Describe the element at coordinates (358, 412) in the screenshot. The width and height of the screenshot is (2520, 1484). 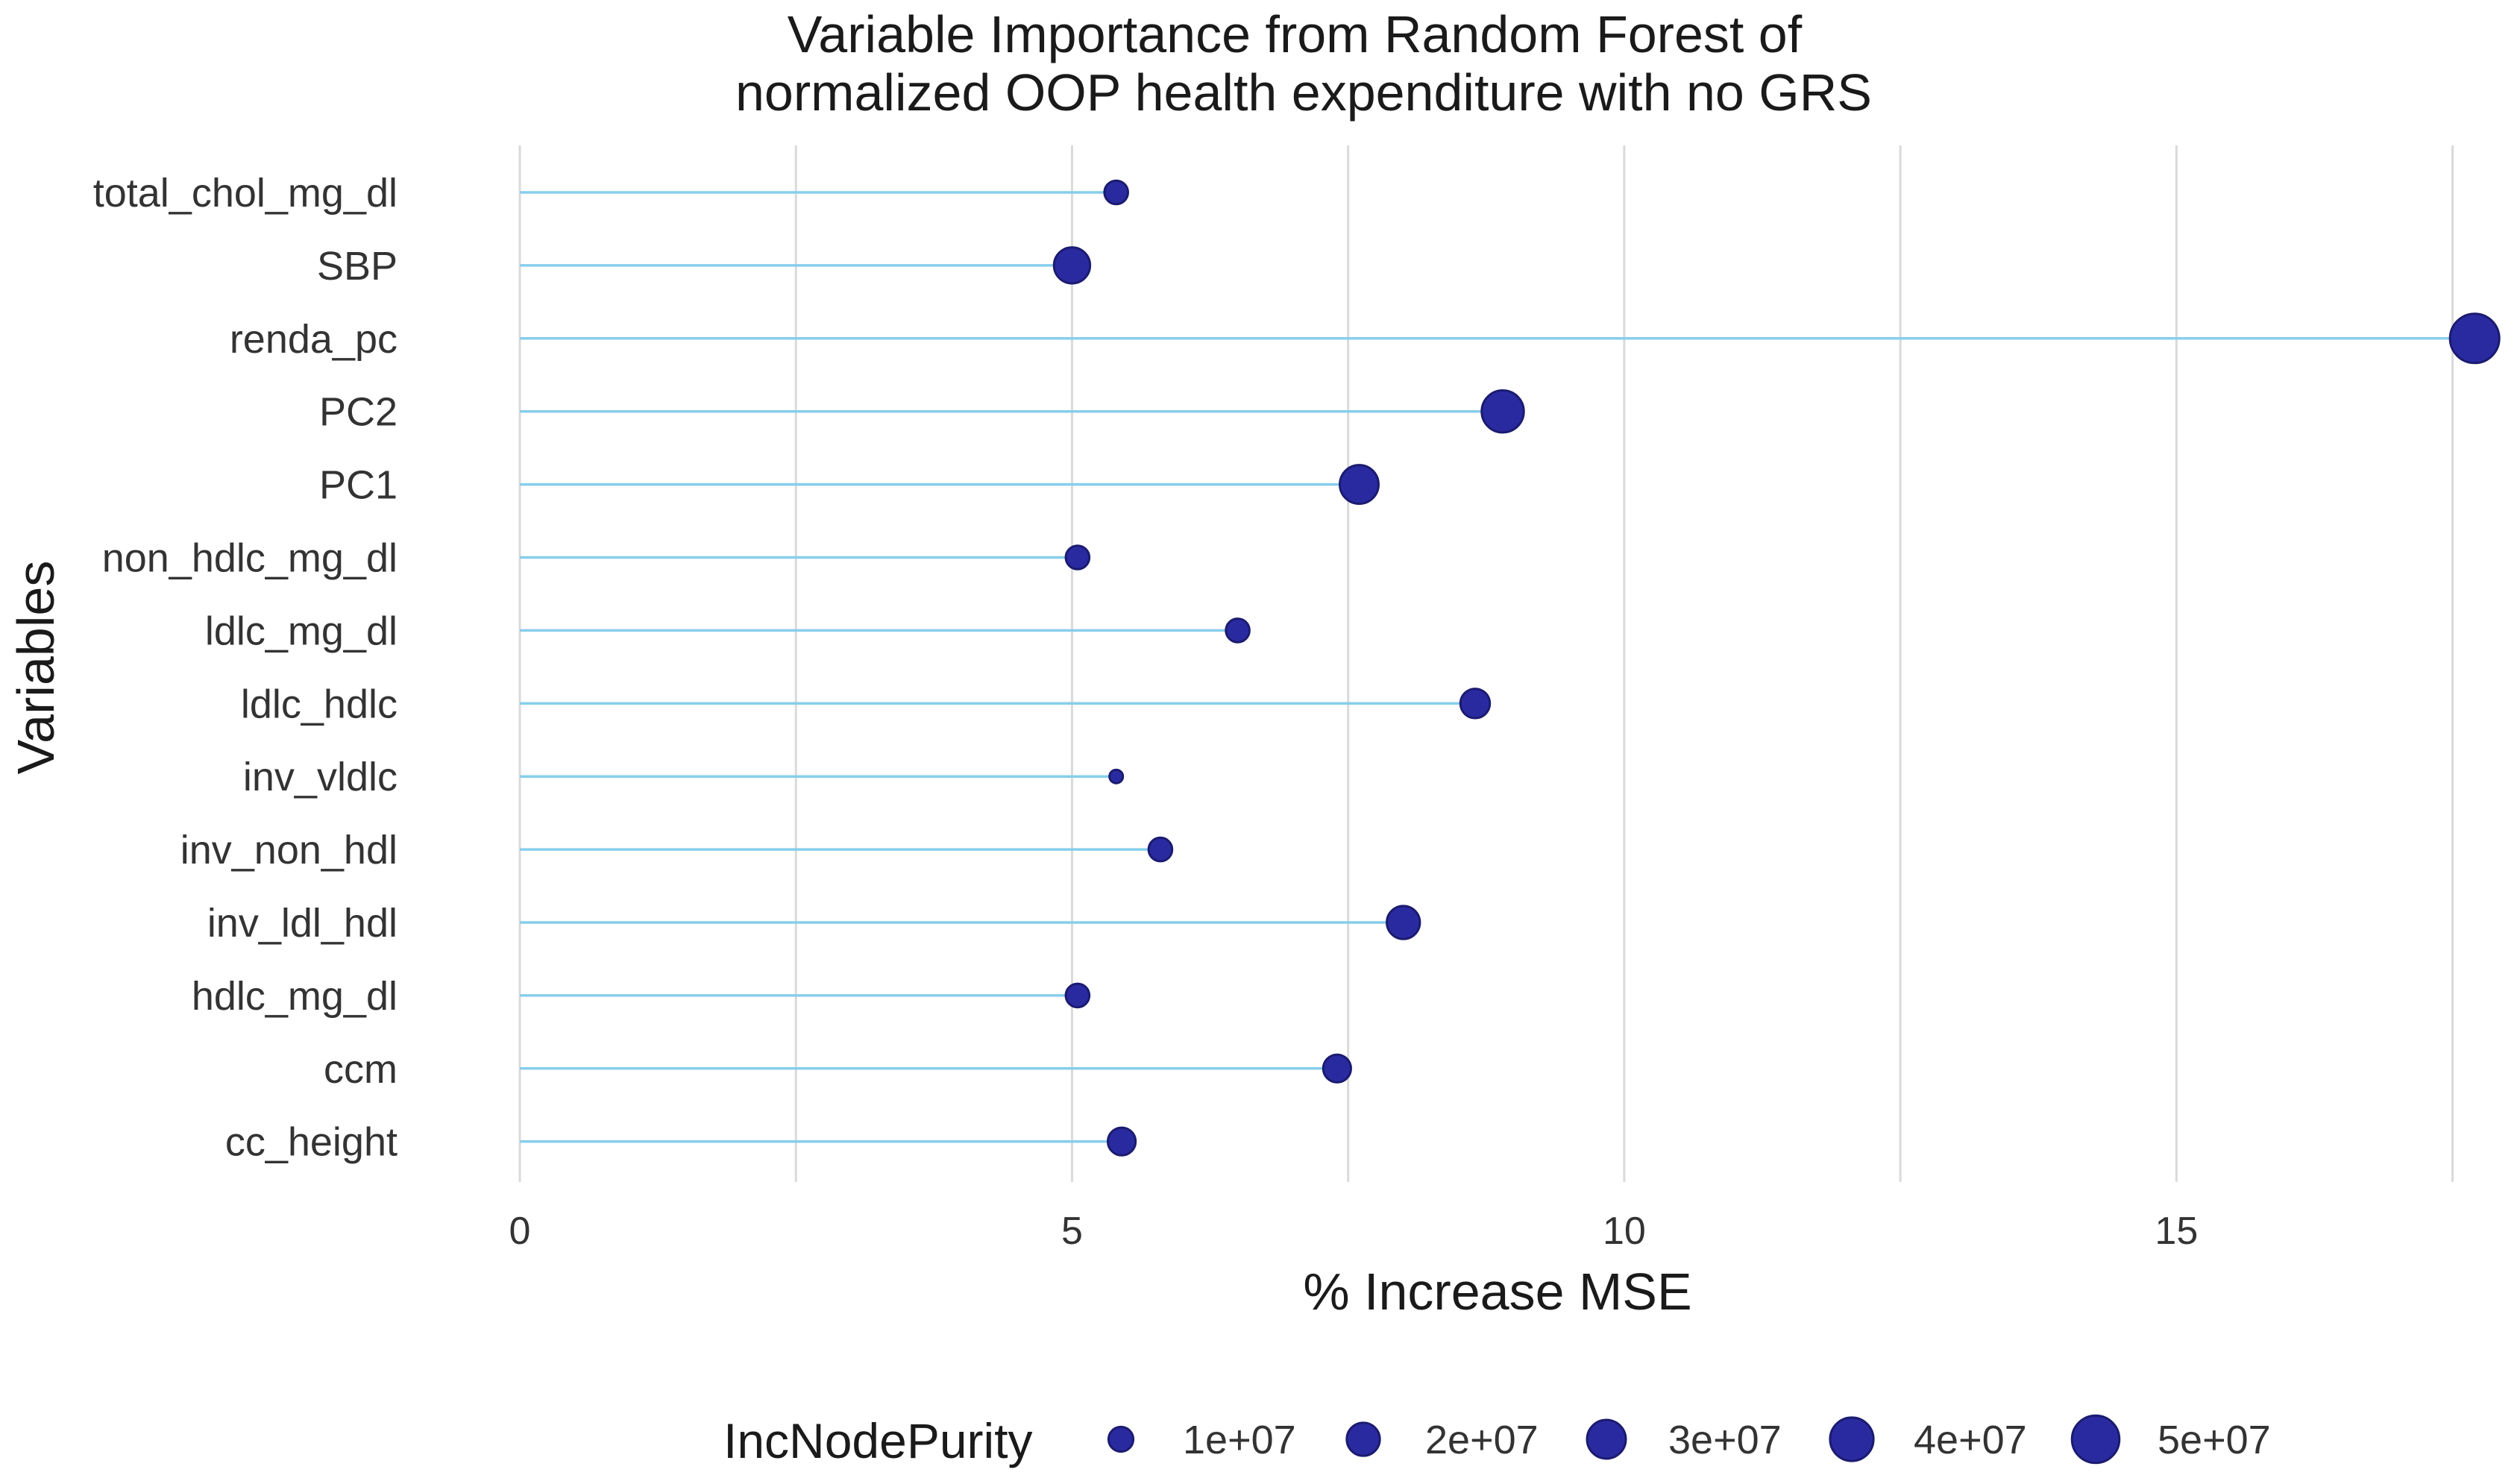
I see `category-label: PC2` at that location.